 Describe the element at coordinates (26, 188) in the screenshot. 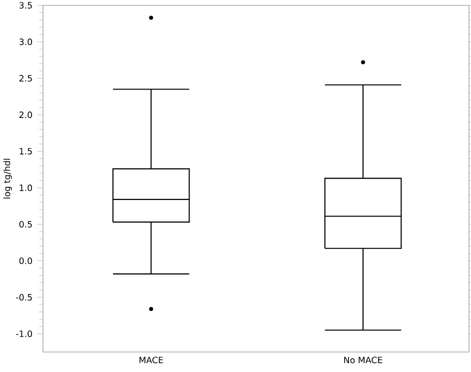

I see `y-tick-label: 1.0` at that location.